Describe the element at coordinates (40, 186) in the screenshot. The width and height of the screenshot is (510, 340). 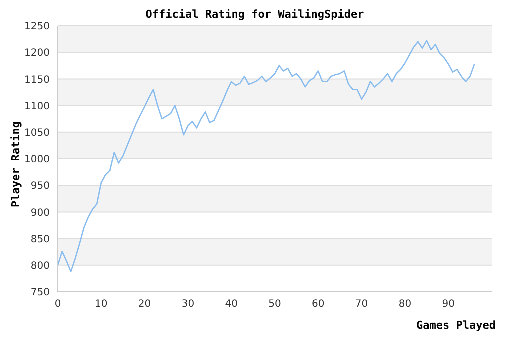
I see `y-tick-label: 950` at that location.